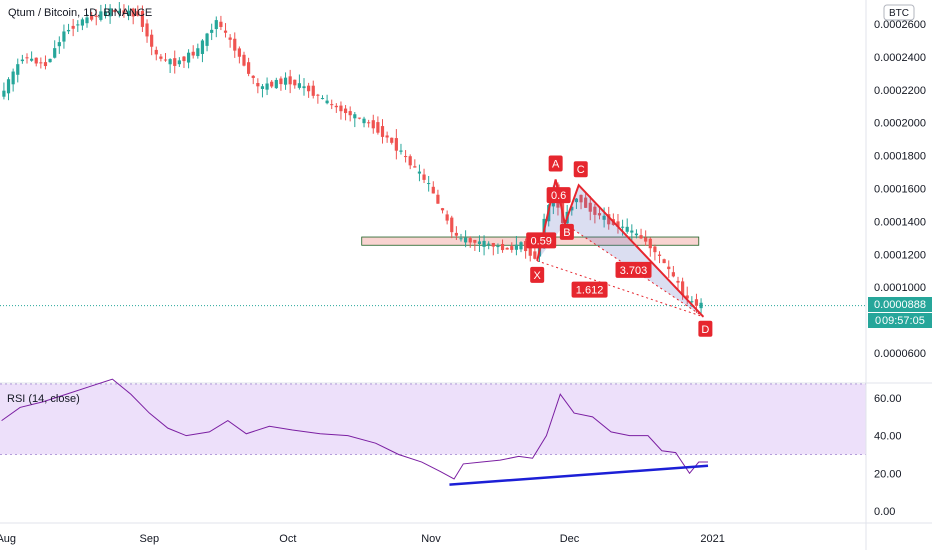 The height and width of the screenshot is (550, 932). What do you see at coordinates (555, 163) in the screenshot?
I see `point-label-a-box` at bounding box center [555, 163].